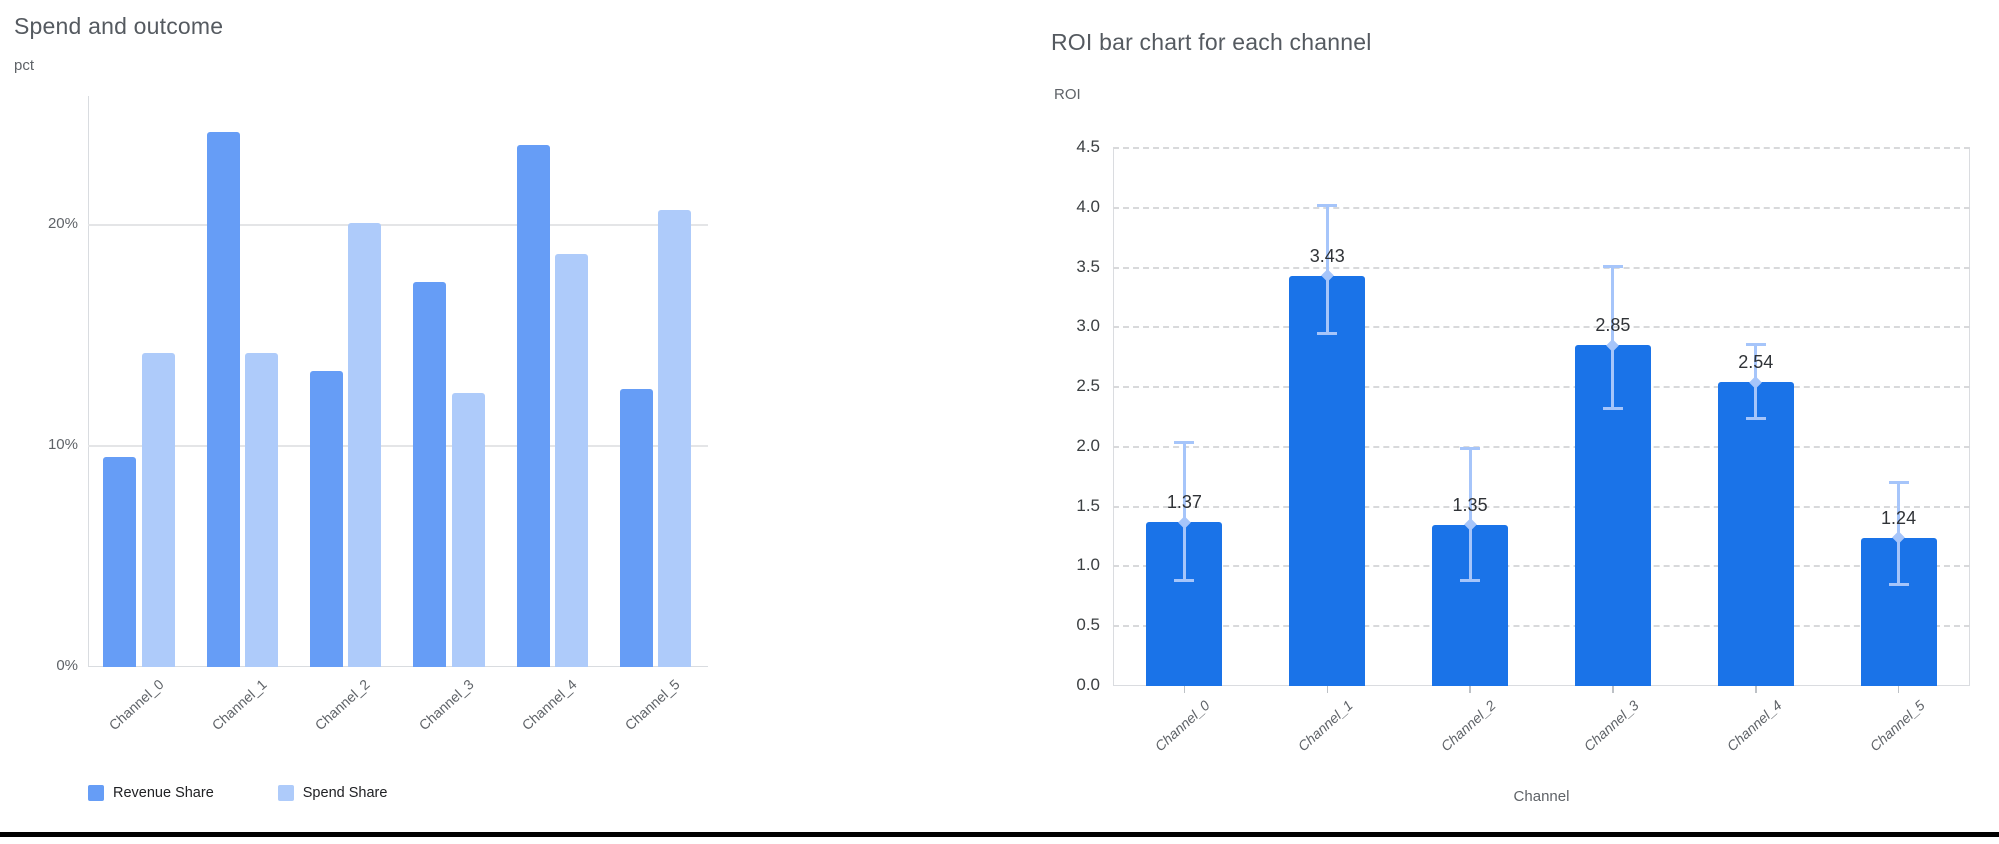 The width and height of the screenshot is (1999, 844). What do you see at coordinates (1088, 146) in the screenshot?
I see `y-tick-label: 4.5` at bounding box center [1088, 146].